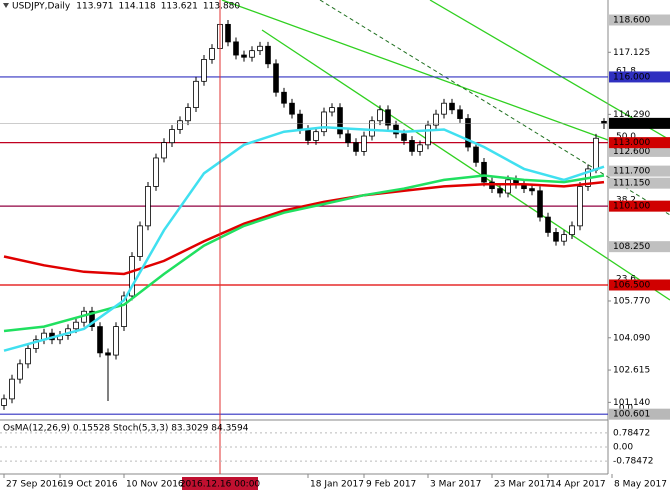 This screenshot has height=492, width=670. Describe the element at coordinates (623, 448) in the screenshot. I see `indicator-tick-label: 0.00` at that location.